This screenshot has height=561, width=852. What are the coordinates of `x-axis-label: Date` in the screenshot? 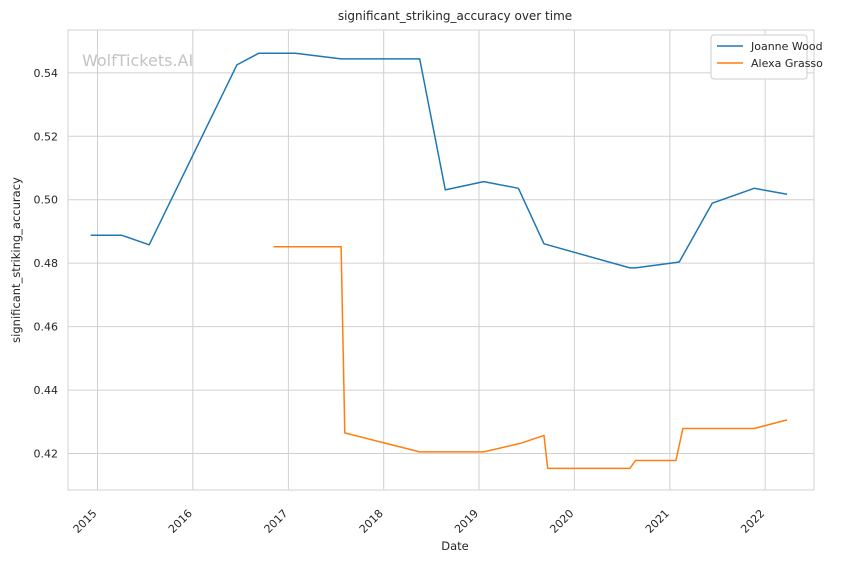 It's located at (455, 546).